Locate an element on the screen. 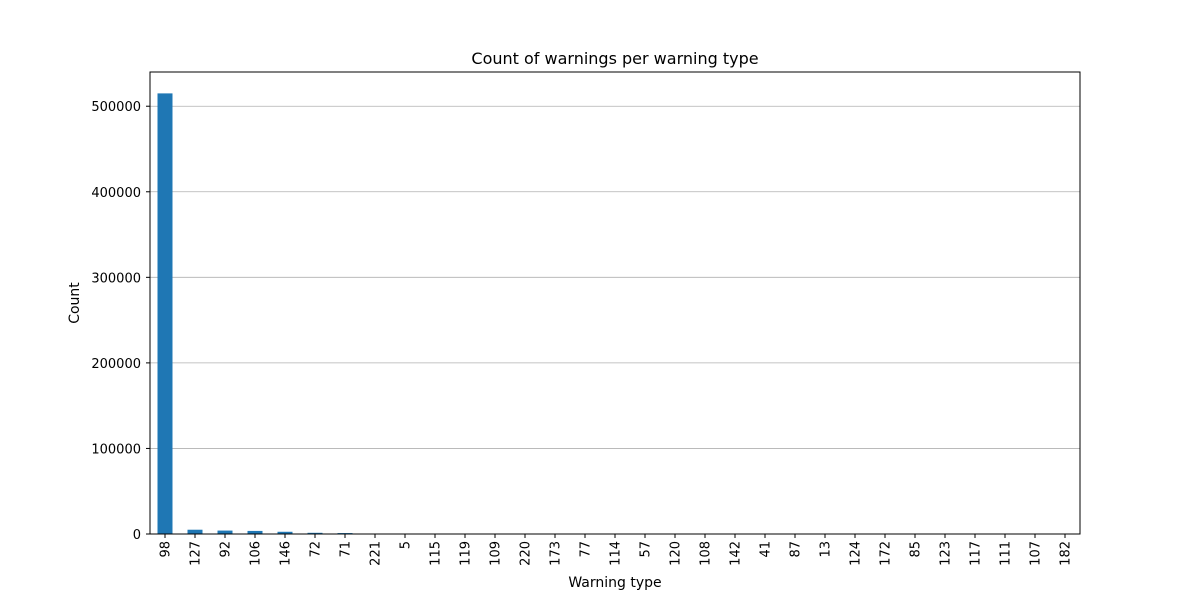  x-tick-label: 92 is located at coordinates (226, 549).